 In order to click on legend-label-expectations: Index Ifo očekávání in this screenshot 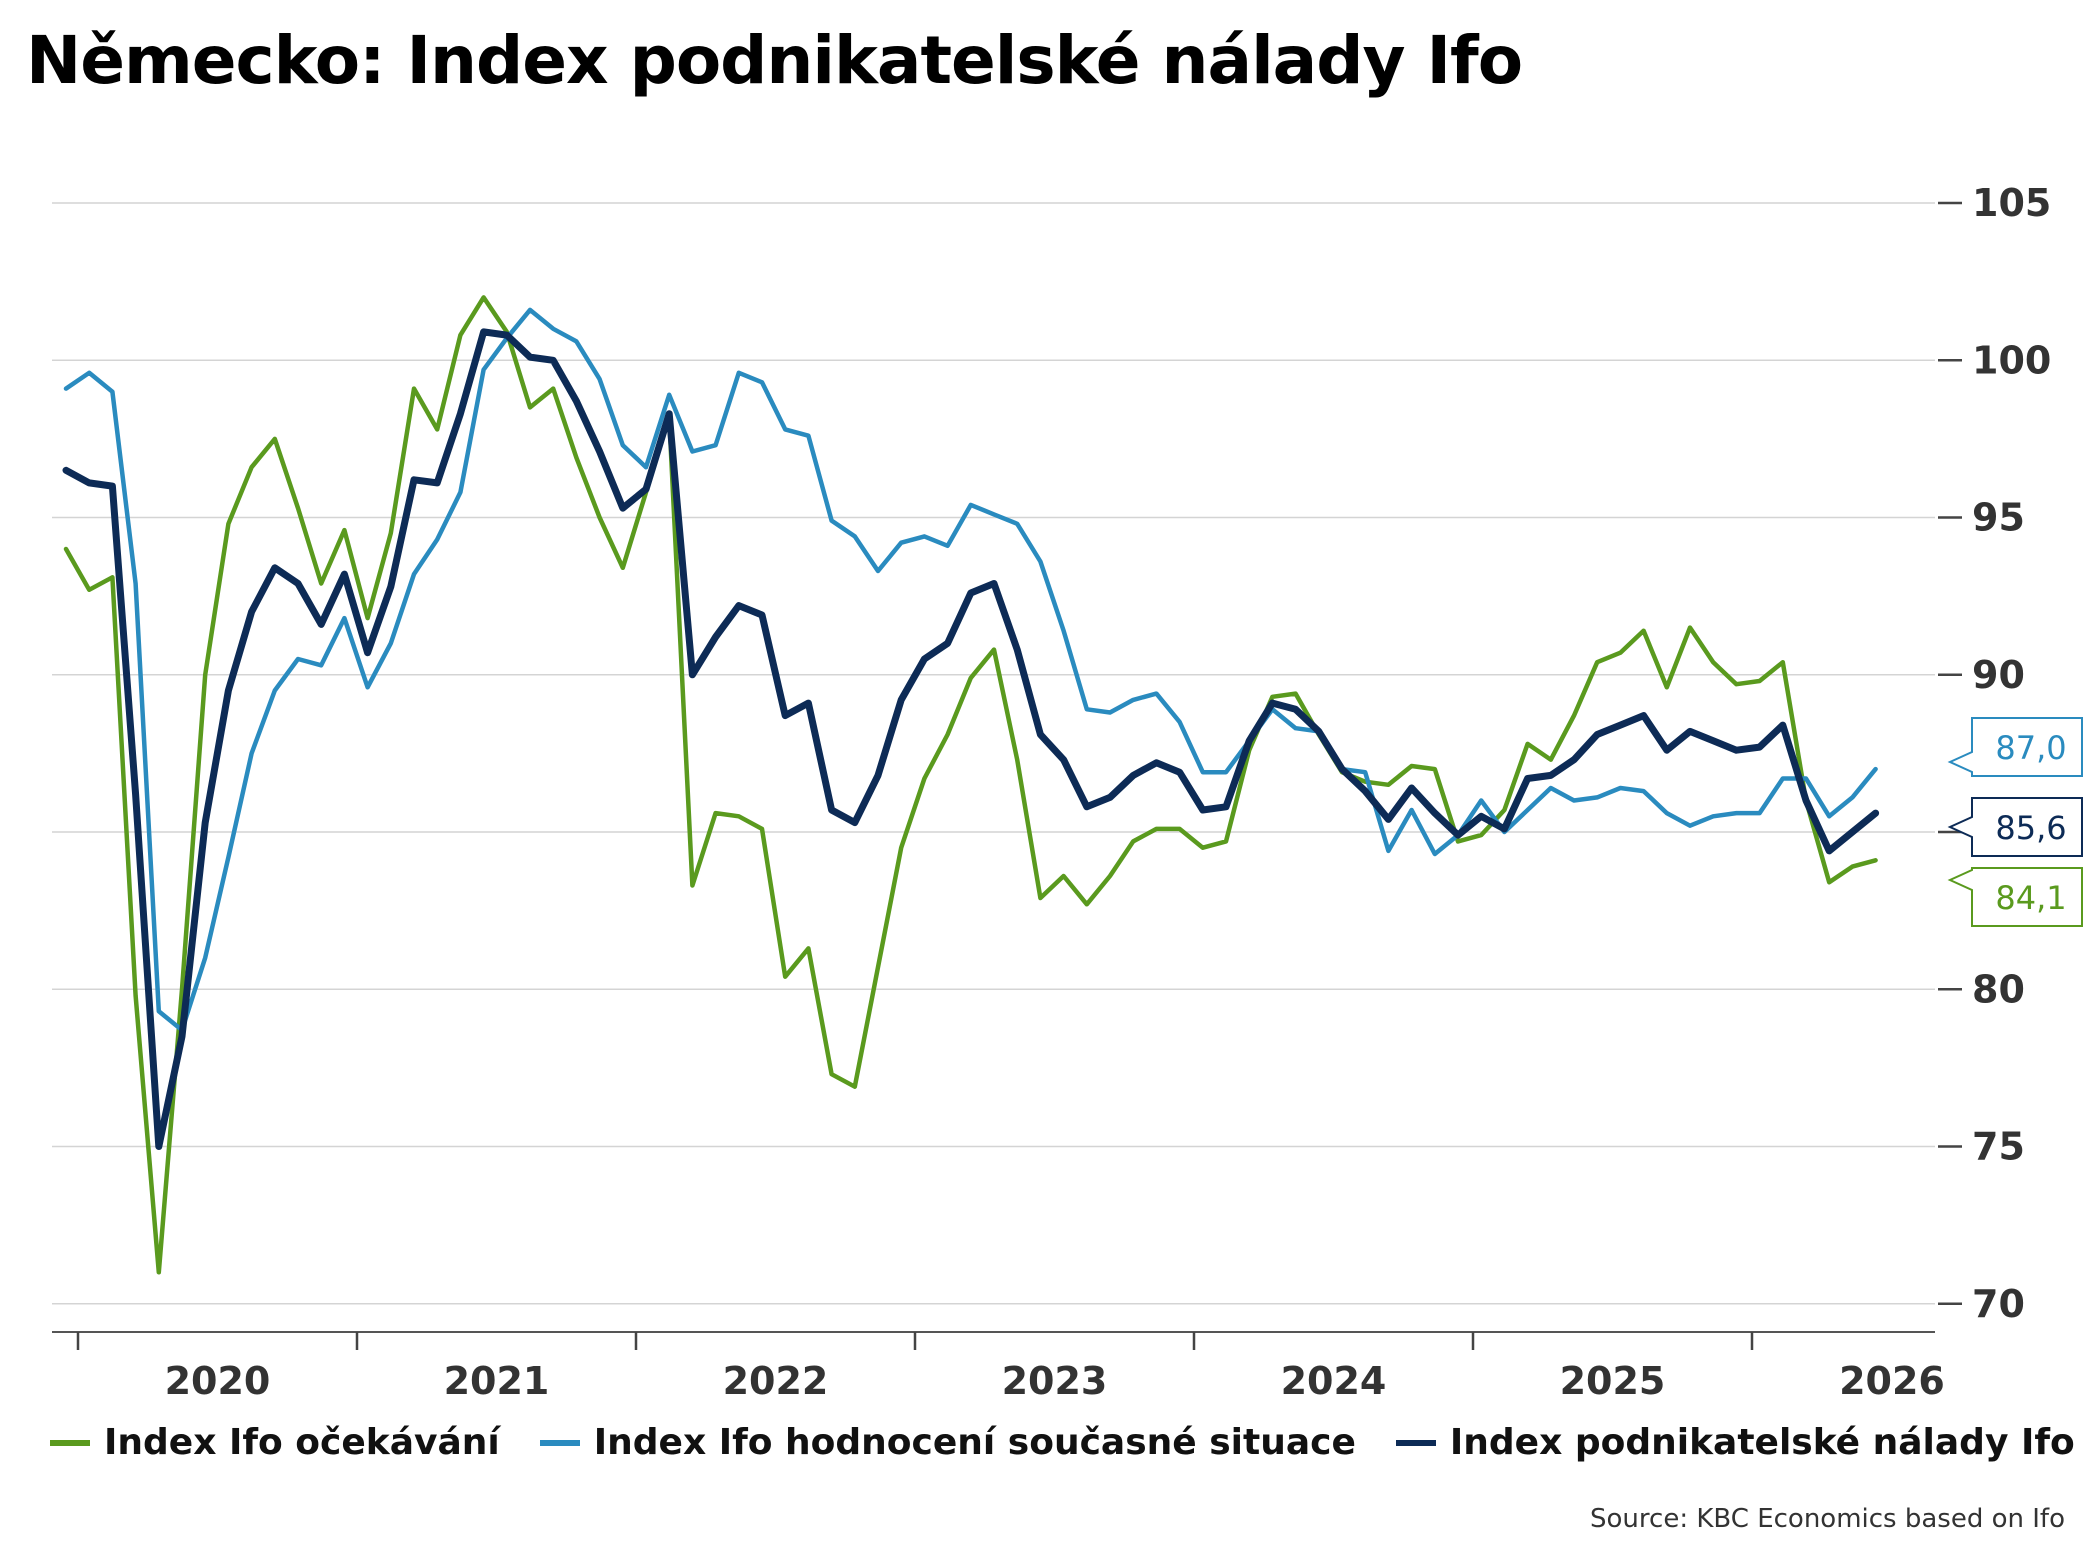, I will do `click(302, 1442)`.